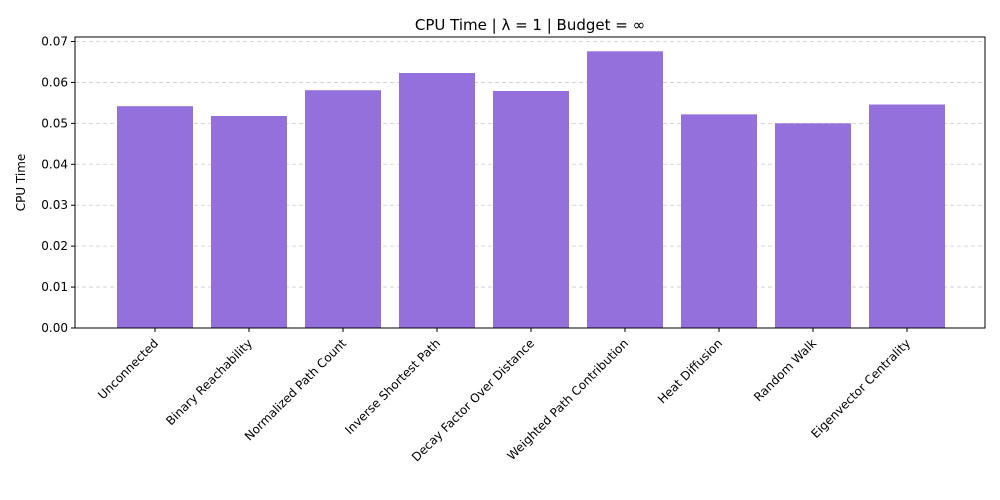 This screenshot has height=500, width=1000. What do you see at coordinates (530, 25) in the screenshot?
I see `chart-title: CPU Time | λ = 1 | Budget = ∞` at bounding box center [530, 25].